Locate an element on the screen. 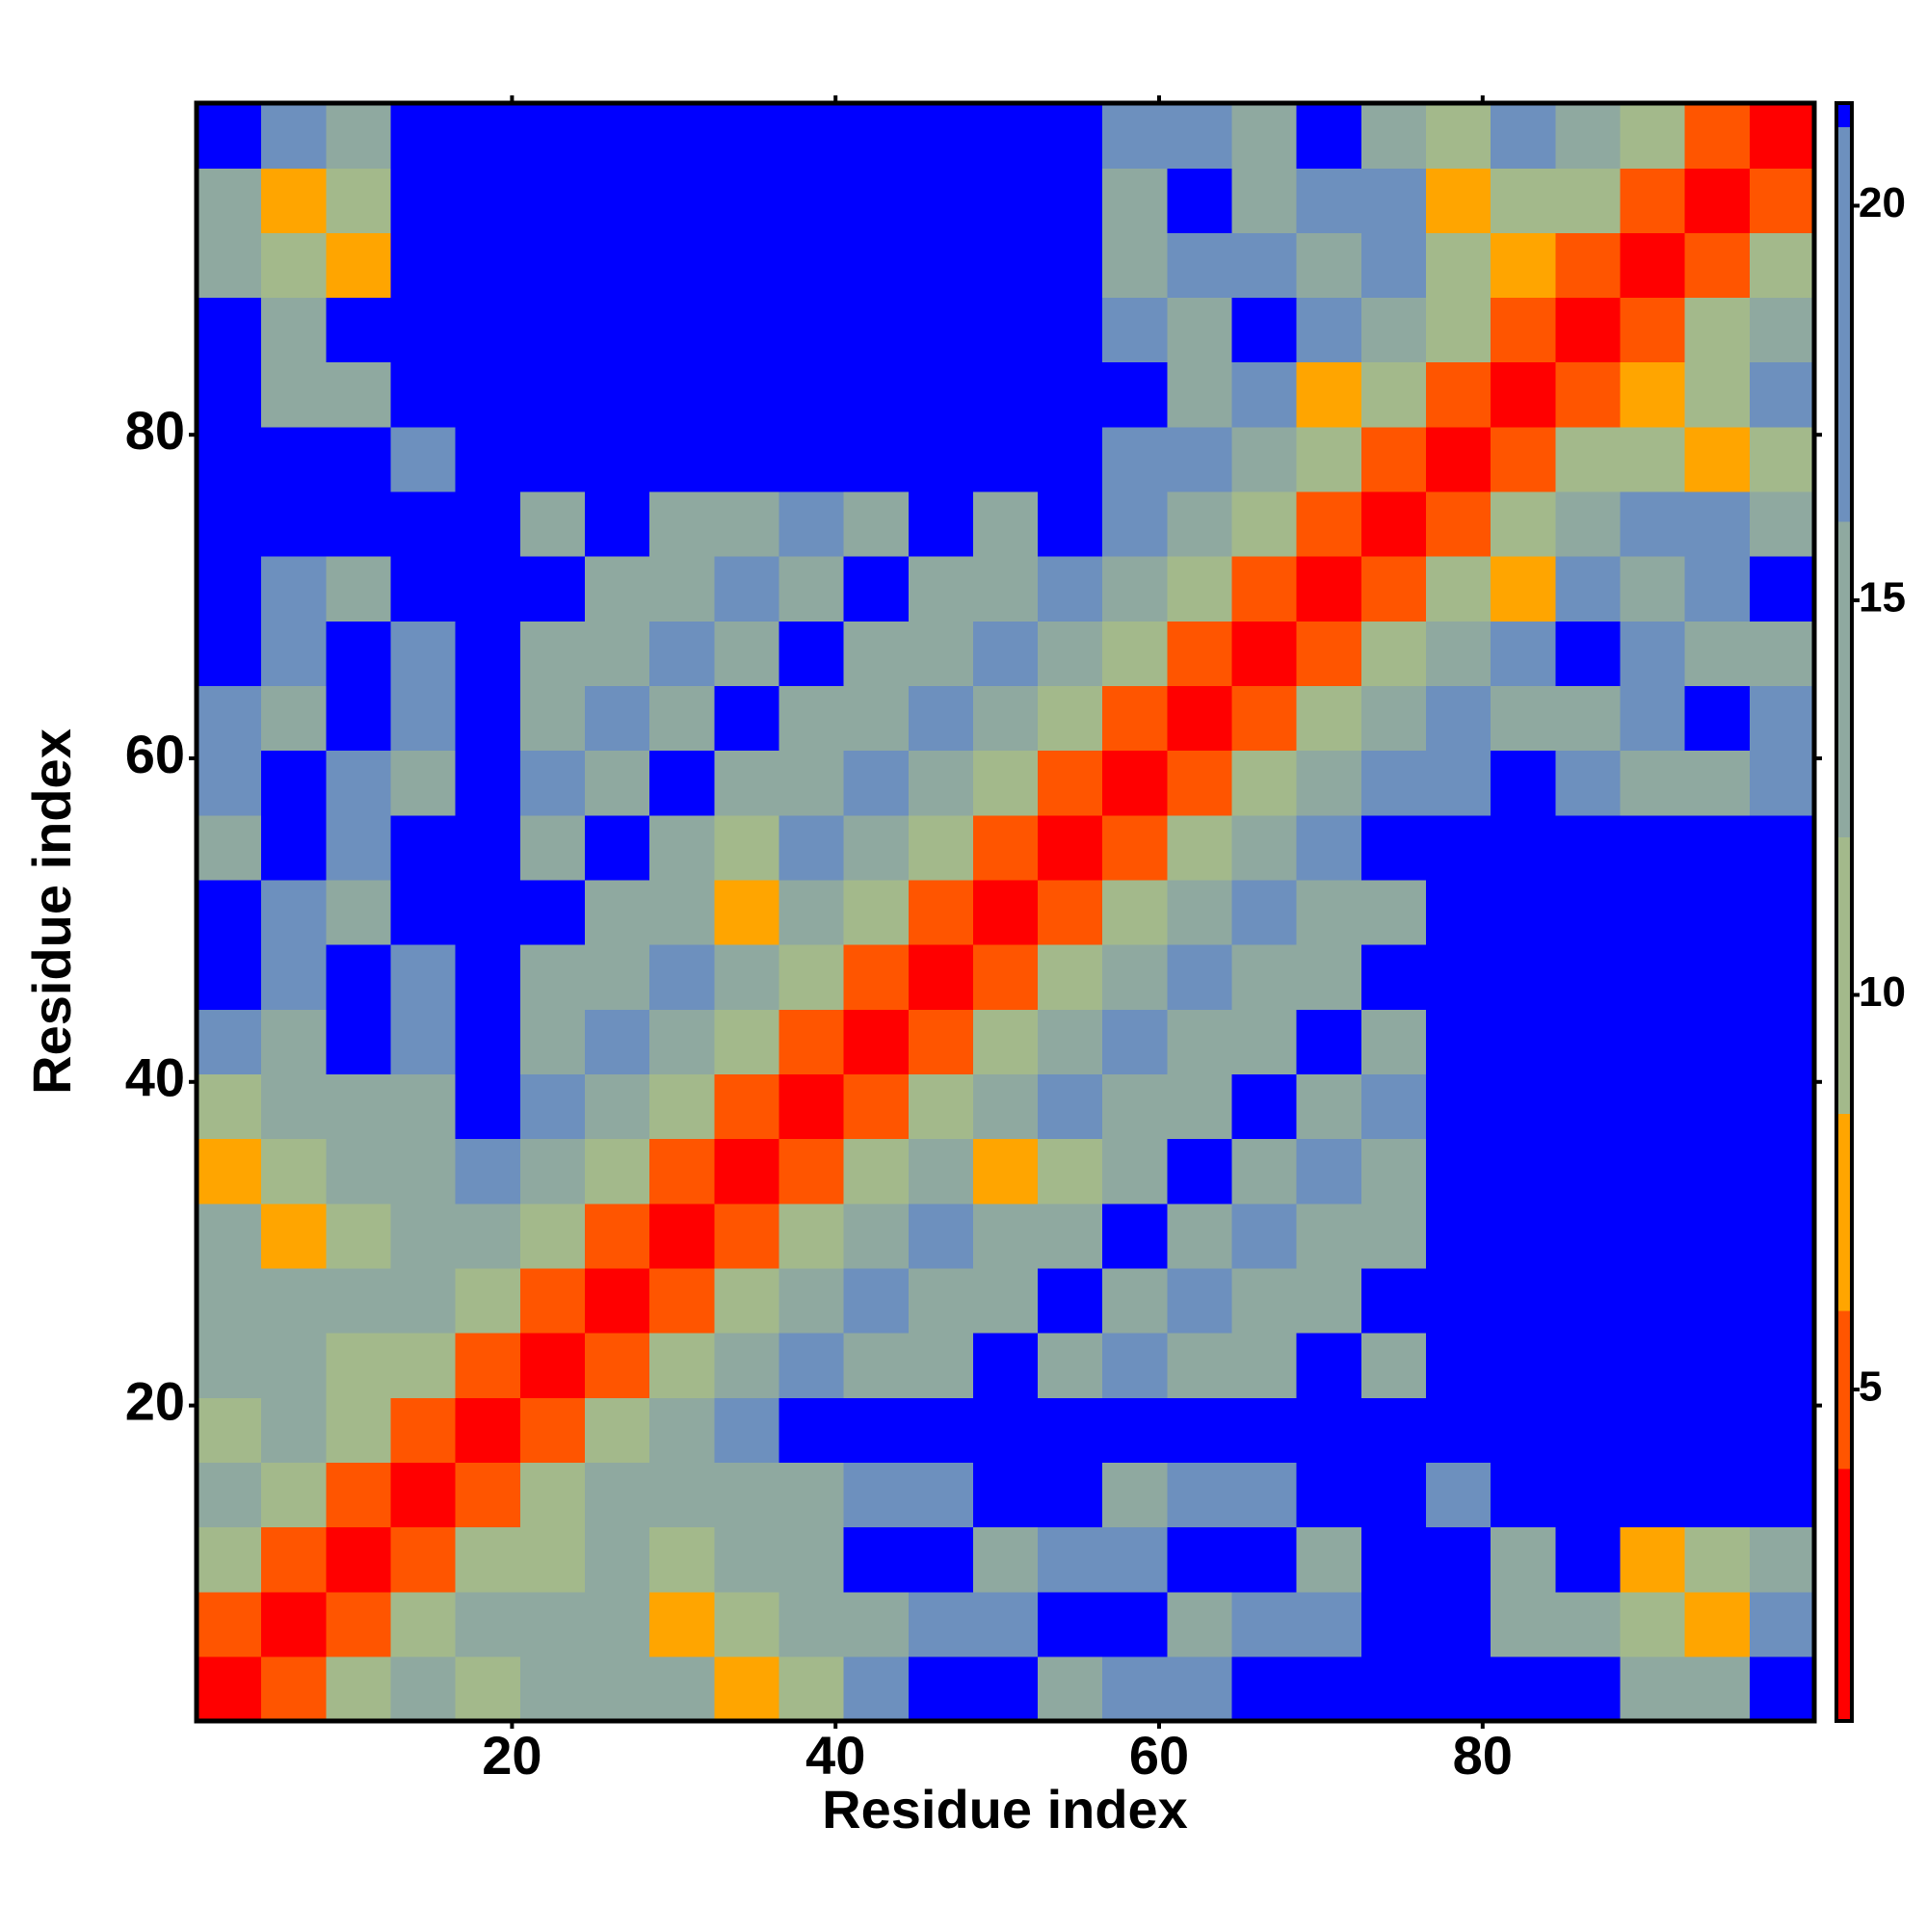  colorbar-tick-label: 5 is located at coordinates (1871, 1387).